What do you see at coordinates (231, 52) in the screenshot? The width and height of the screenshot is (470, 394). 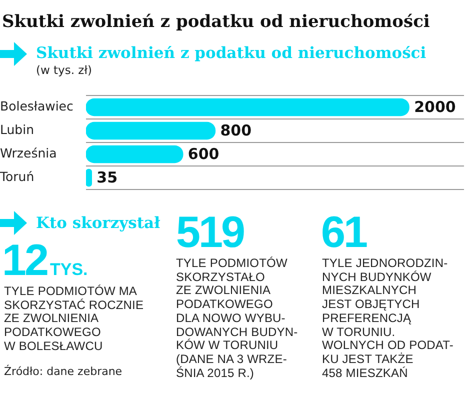 I see `chart-subtitle: Skutki zwolnień z podatku od nieruchomości` at bounding box center [231, 52].